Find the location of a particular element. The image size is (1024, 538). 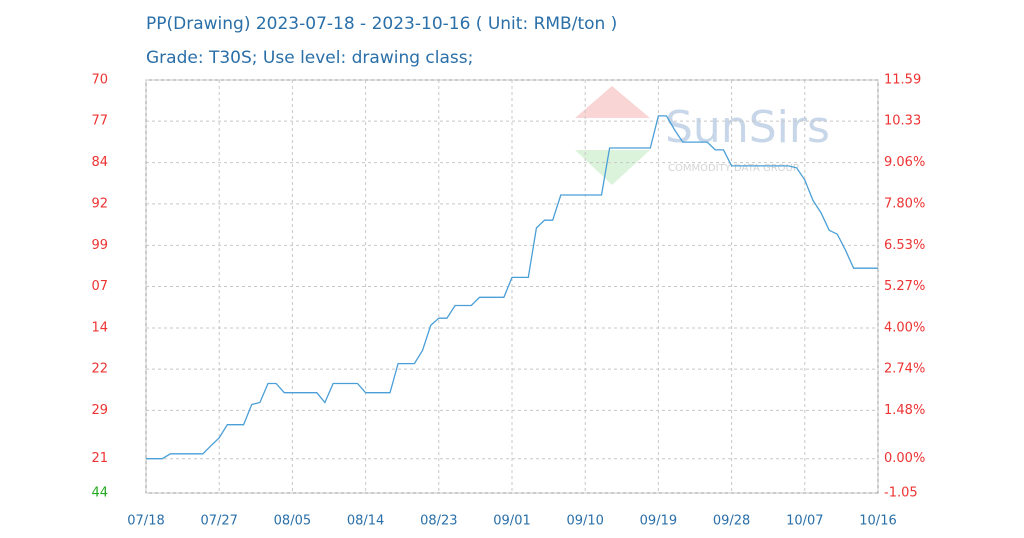

watermark-logo is located at coordinates (612, 135).